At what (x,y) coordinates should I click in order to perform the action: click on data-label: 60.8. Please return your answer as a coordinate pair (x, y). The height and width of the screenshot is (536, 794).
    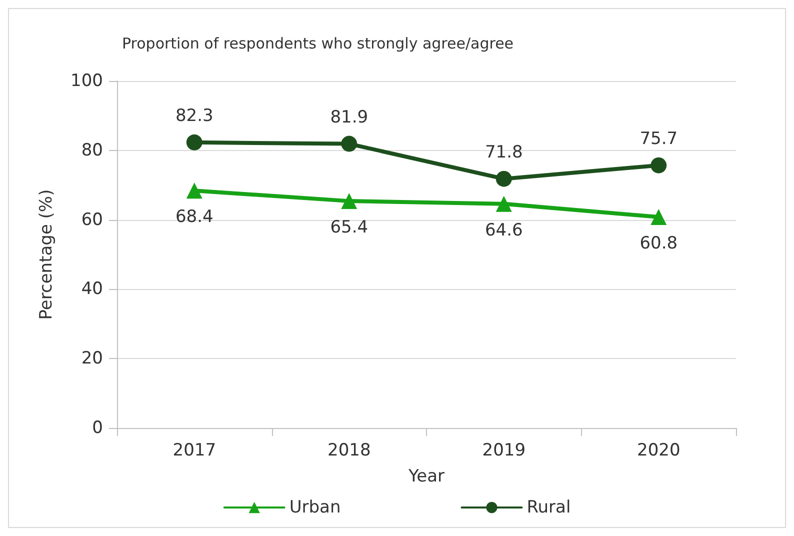
    Looking at the image, I should click on (659, 244).